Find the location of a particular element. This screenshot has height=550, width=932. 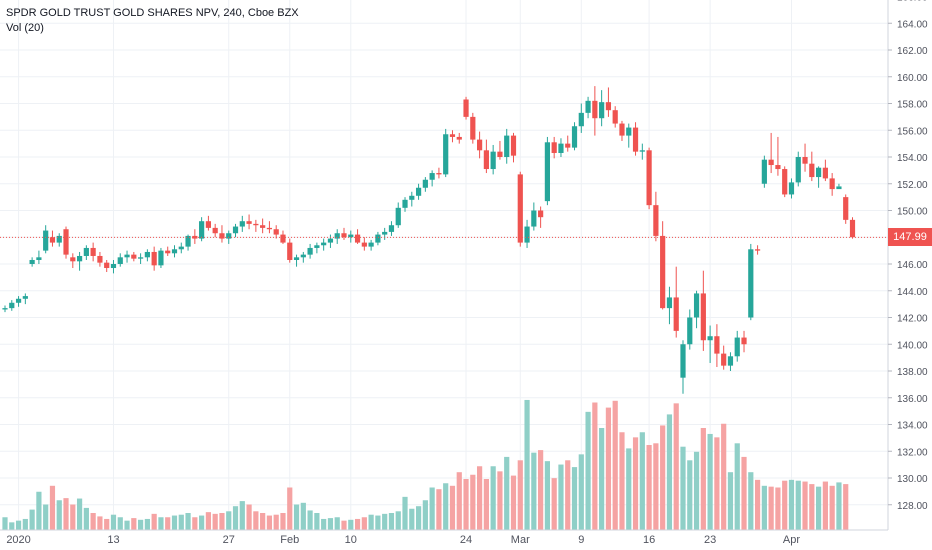

price-tick-label: 152.00 is located at coordinates (912, 185).